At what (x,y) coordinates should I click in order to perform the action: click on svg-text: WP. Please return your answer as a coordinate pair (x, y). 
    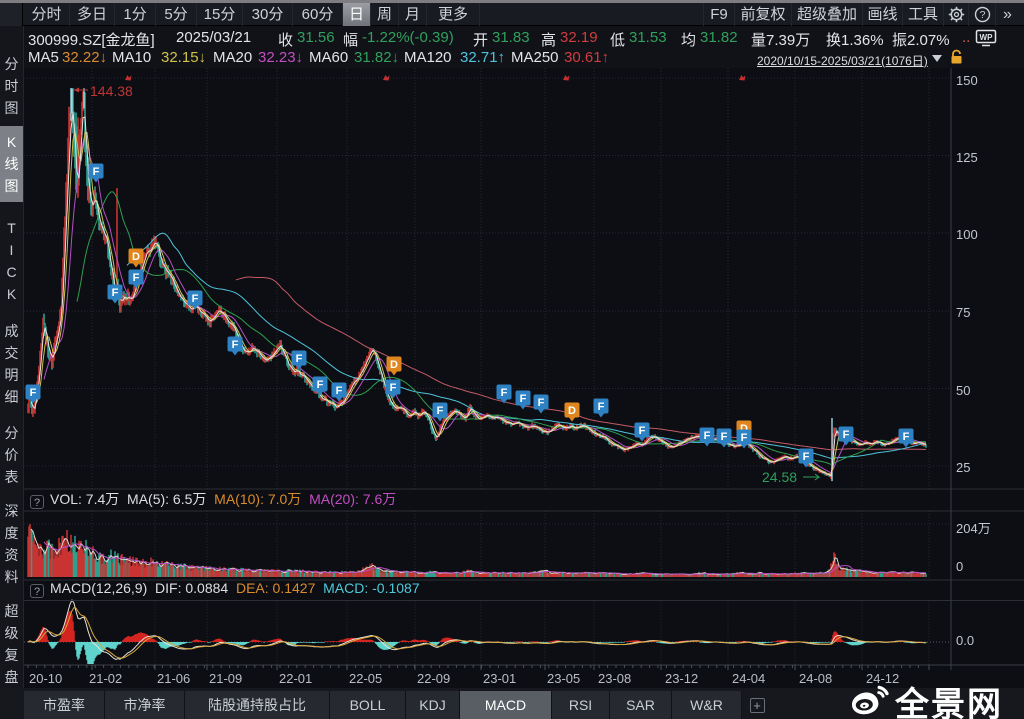
    Looking at the image, I should click on (987, 37).